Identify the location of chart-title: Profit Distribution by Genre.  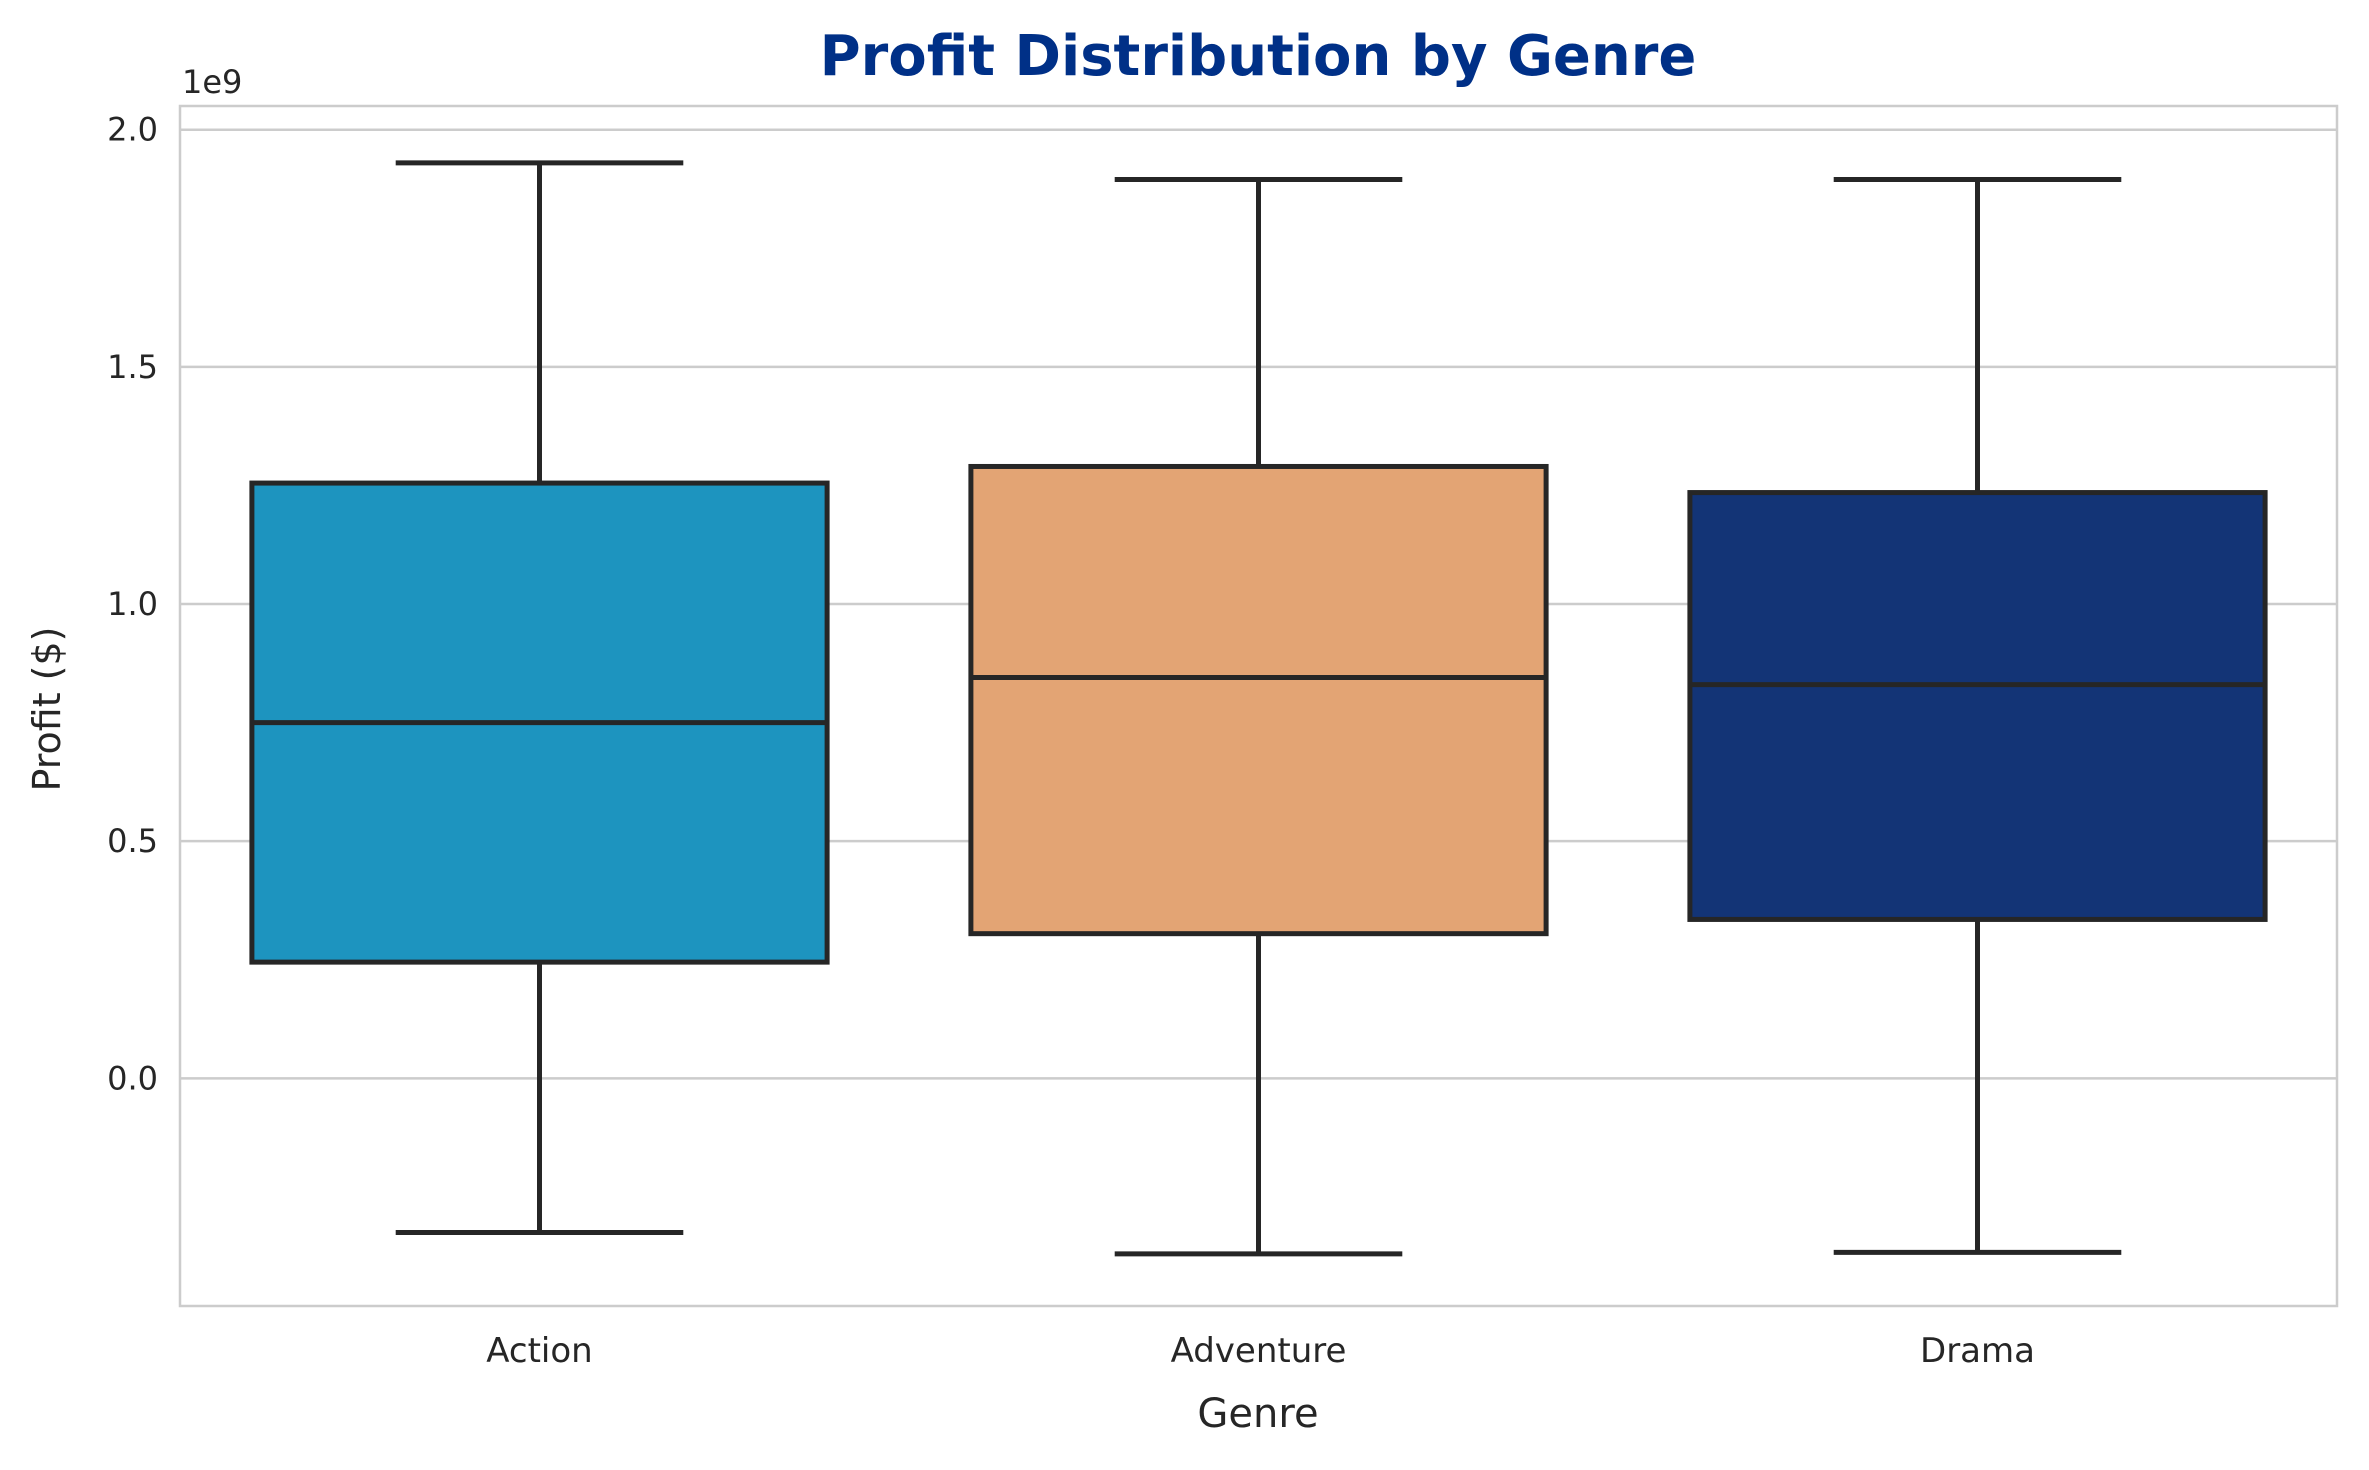
(1258, 56).